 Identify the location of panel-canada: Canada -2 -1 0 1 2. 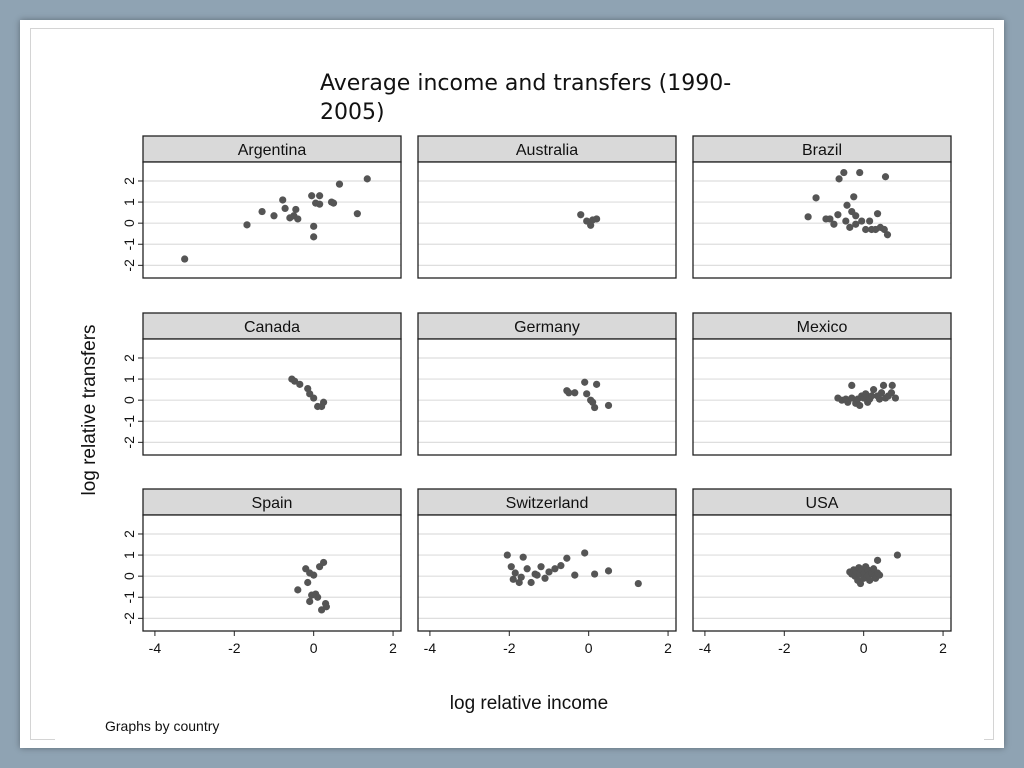
(261, 384).